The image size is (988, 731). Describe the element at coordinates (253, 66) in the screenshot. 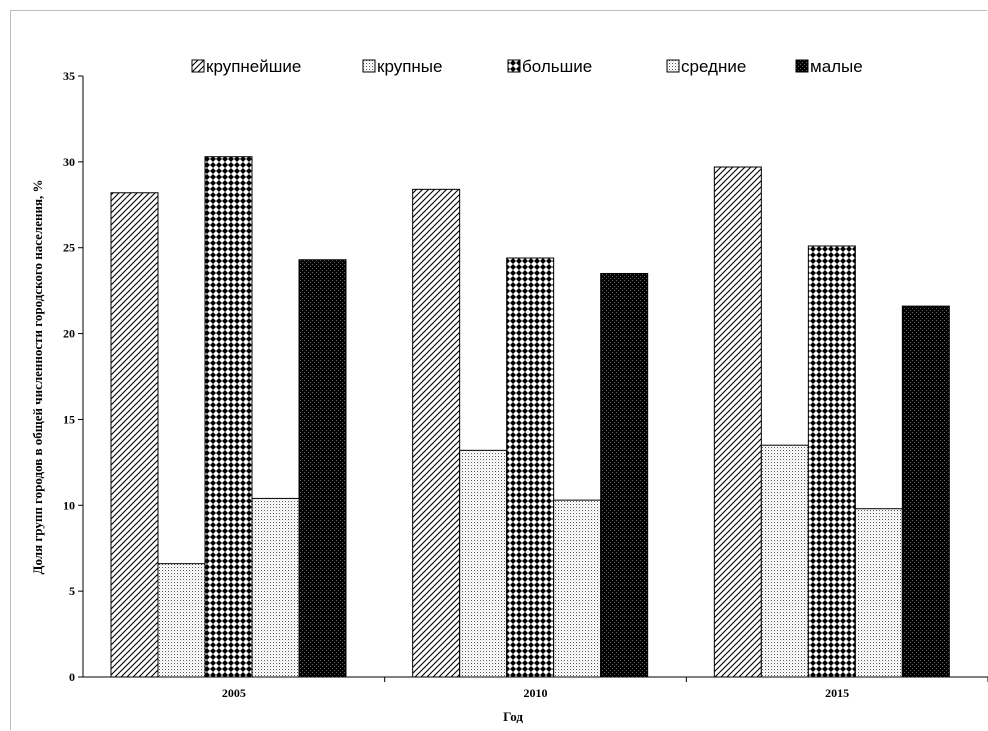

I see `legend-label: крупнейшие` at that location.